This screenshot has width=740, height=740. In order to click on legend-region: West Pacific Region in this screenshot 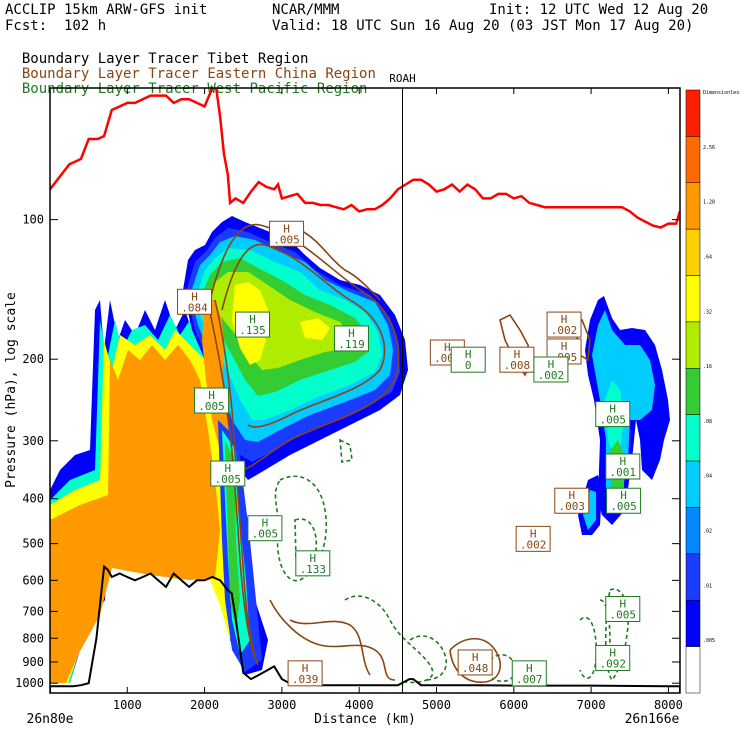, I will do `click(287, 89)`.